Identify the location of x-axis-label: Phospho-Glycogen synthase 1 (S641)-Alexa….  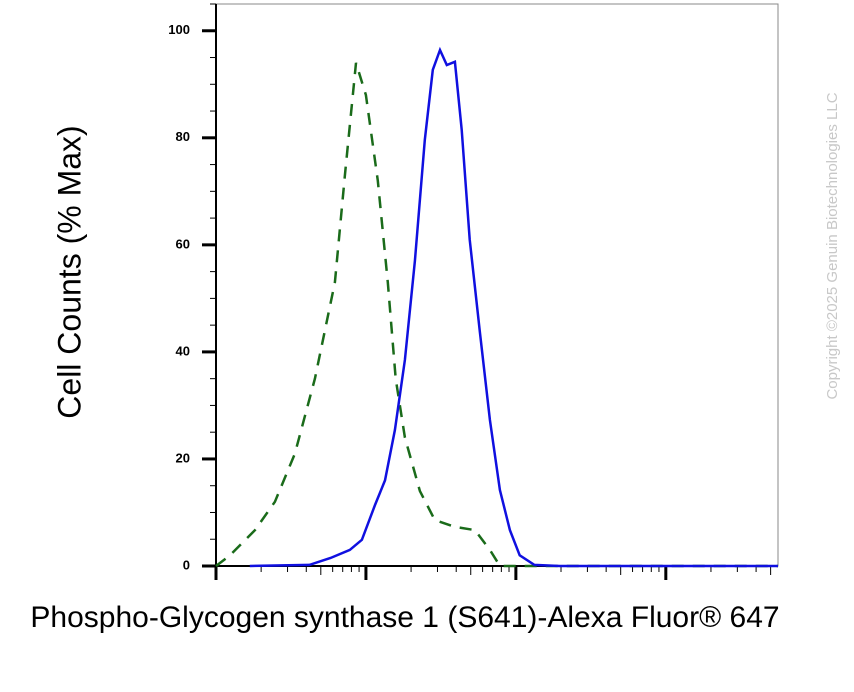
(405, 617).